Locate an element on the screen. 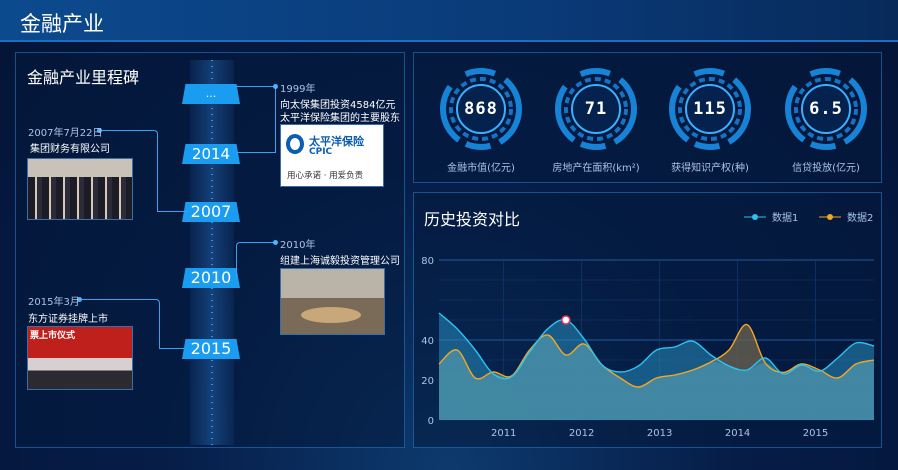 Image resolution: width=898 pixels, height=470 pixels. x-tick-label: 2014 is located at coordinates (737, 433).